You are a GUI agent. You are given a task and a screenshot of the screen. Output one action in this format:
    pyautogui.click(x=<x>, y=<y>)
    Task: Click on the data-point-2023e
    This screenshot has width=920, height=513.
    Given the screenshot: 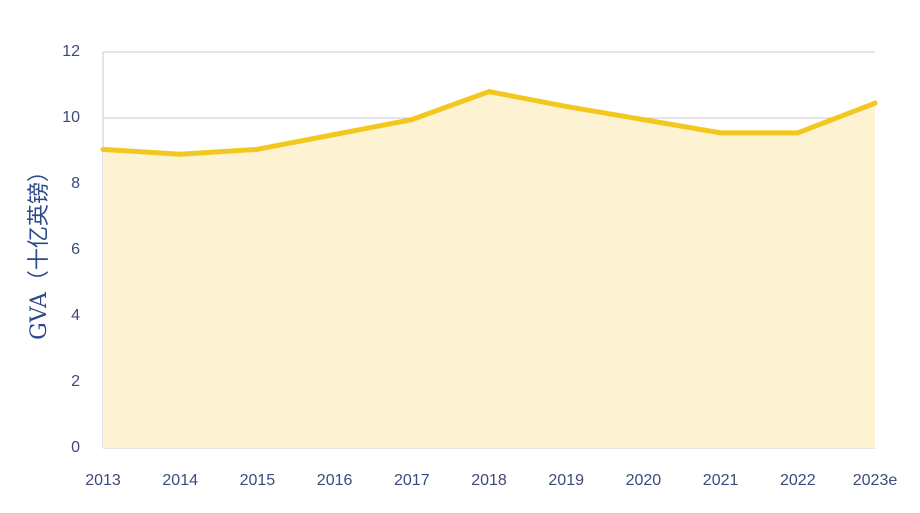 What is the action you would take?
    pyautogui.click(x=875, y=103)
    